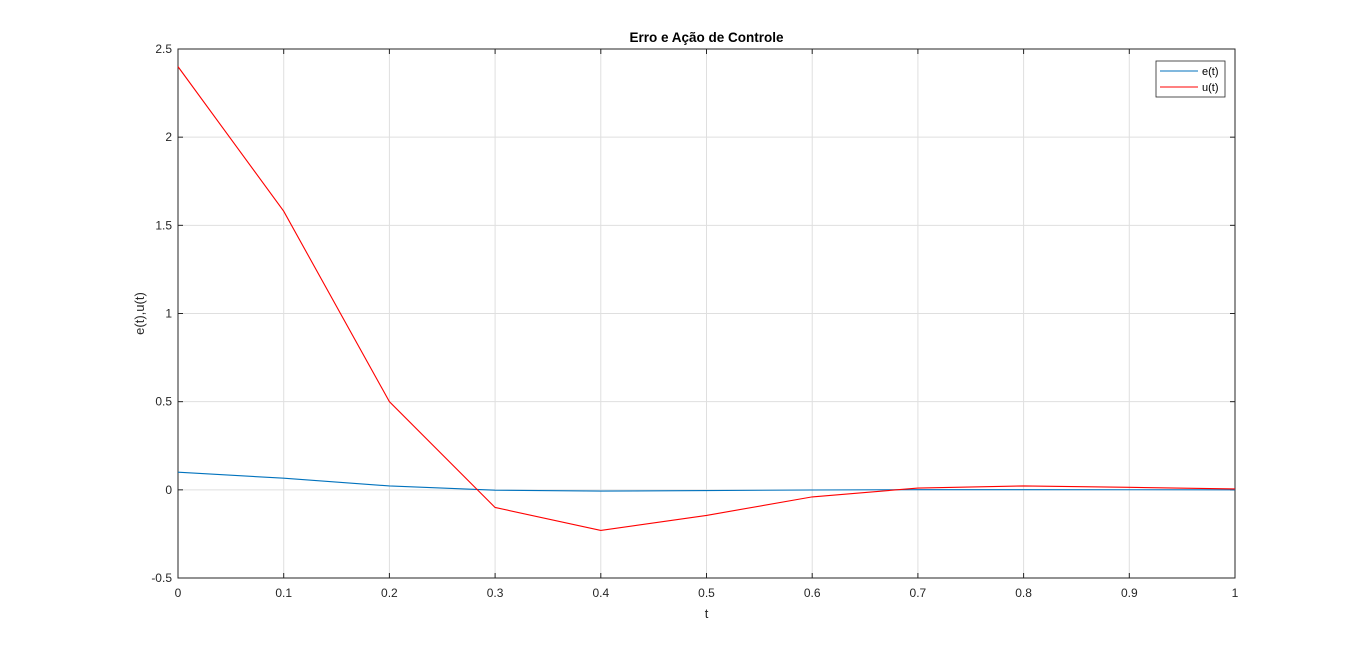 This screenshot has height=651, width=1366. What do you see at coordinates (1129, 593) in the screenshot?
I see `x-tick-label: 0.9` at bounding box center [1129, 593].